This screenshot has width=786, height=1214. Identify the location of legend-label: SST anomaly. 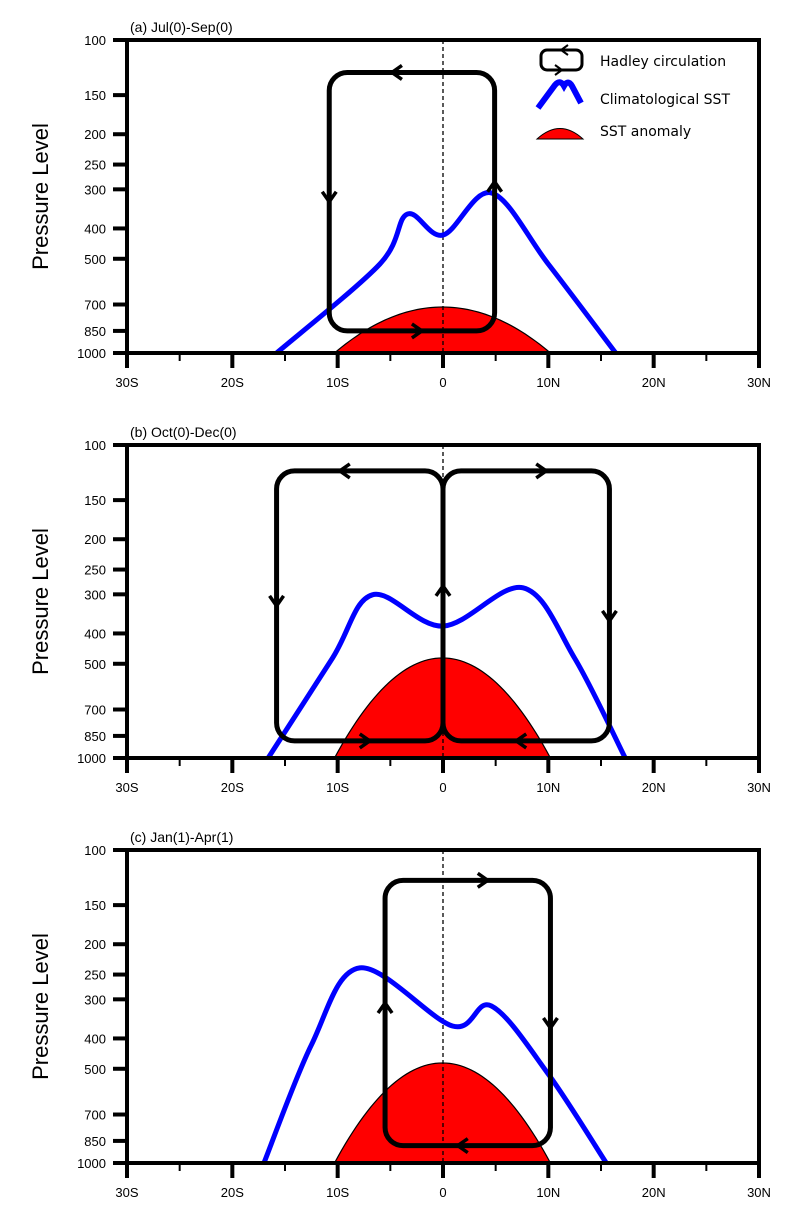
(645, 132).